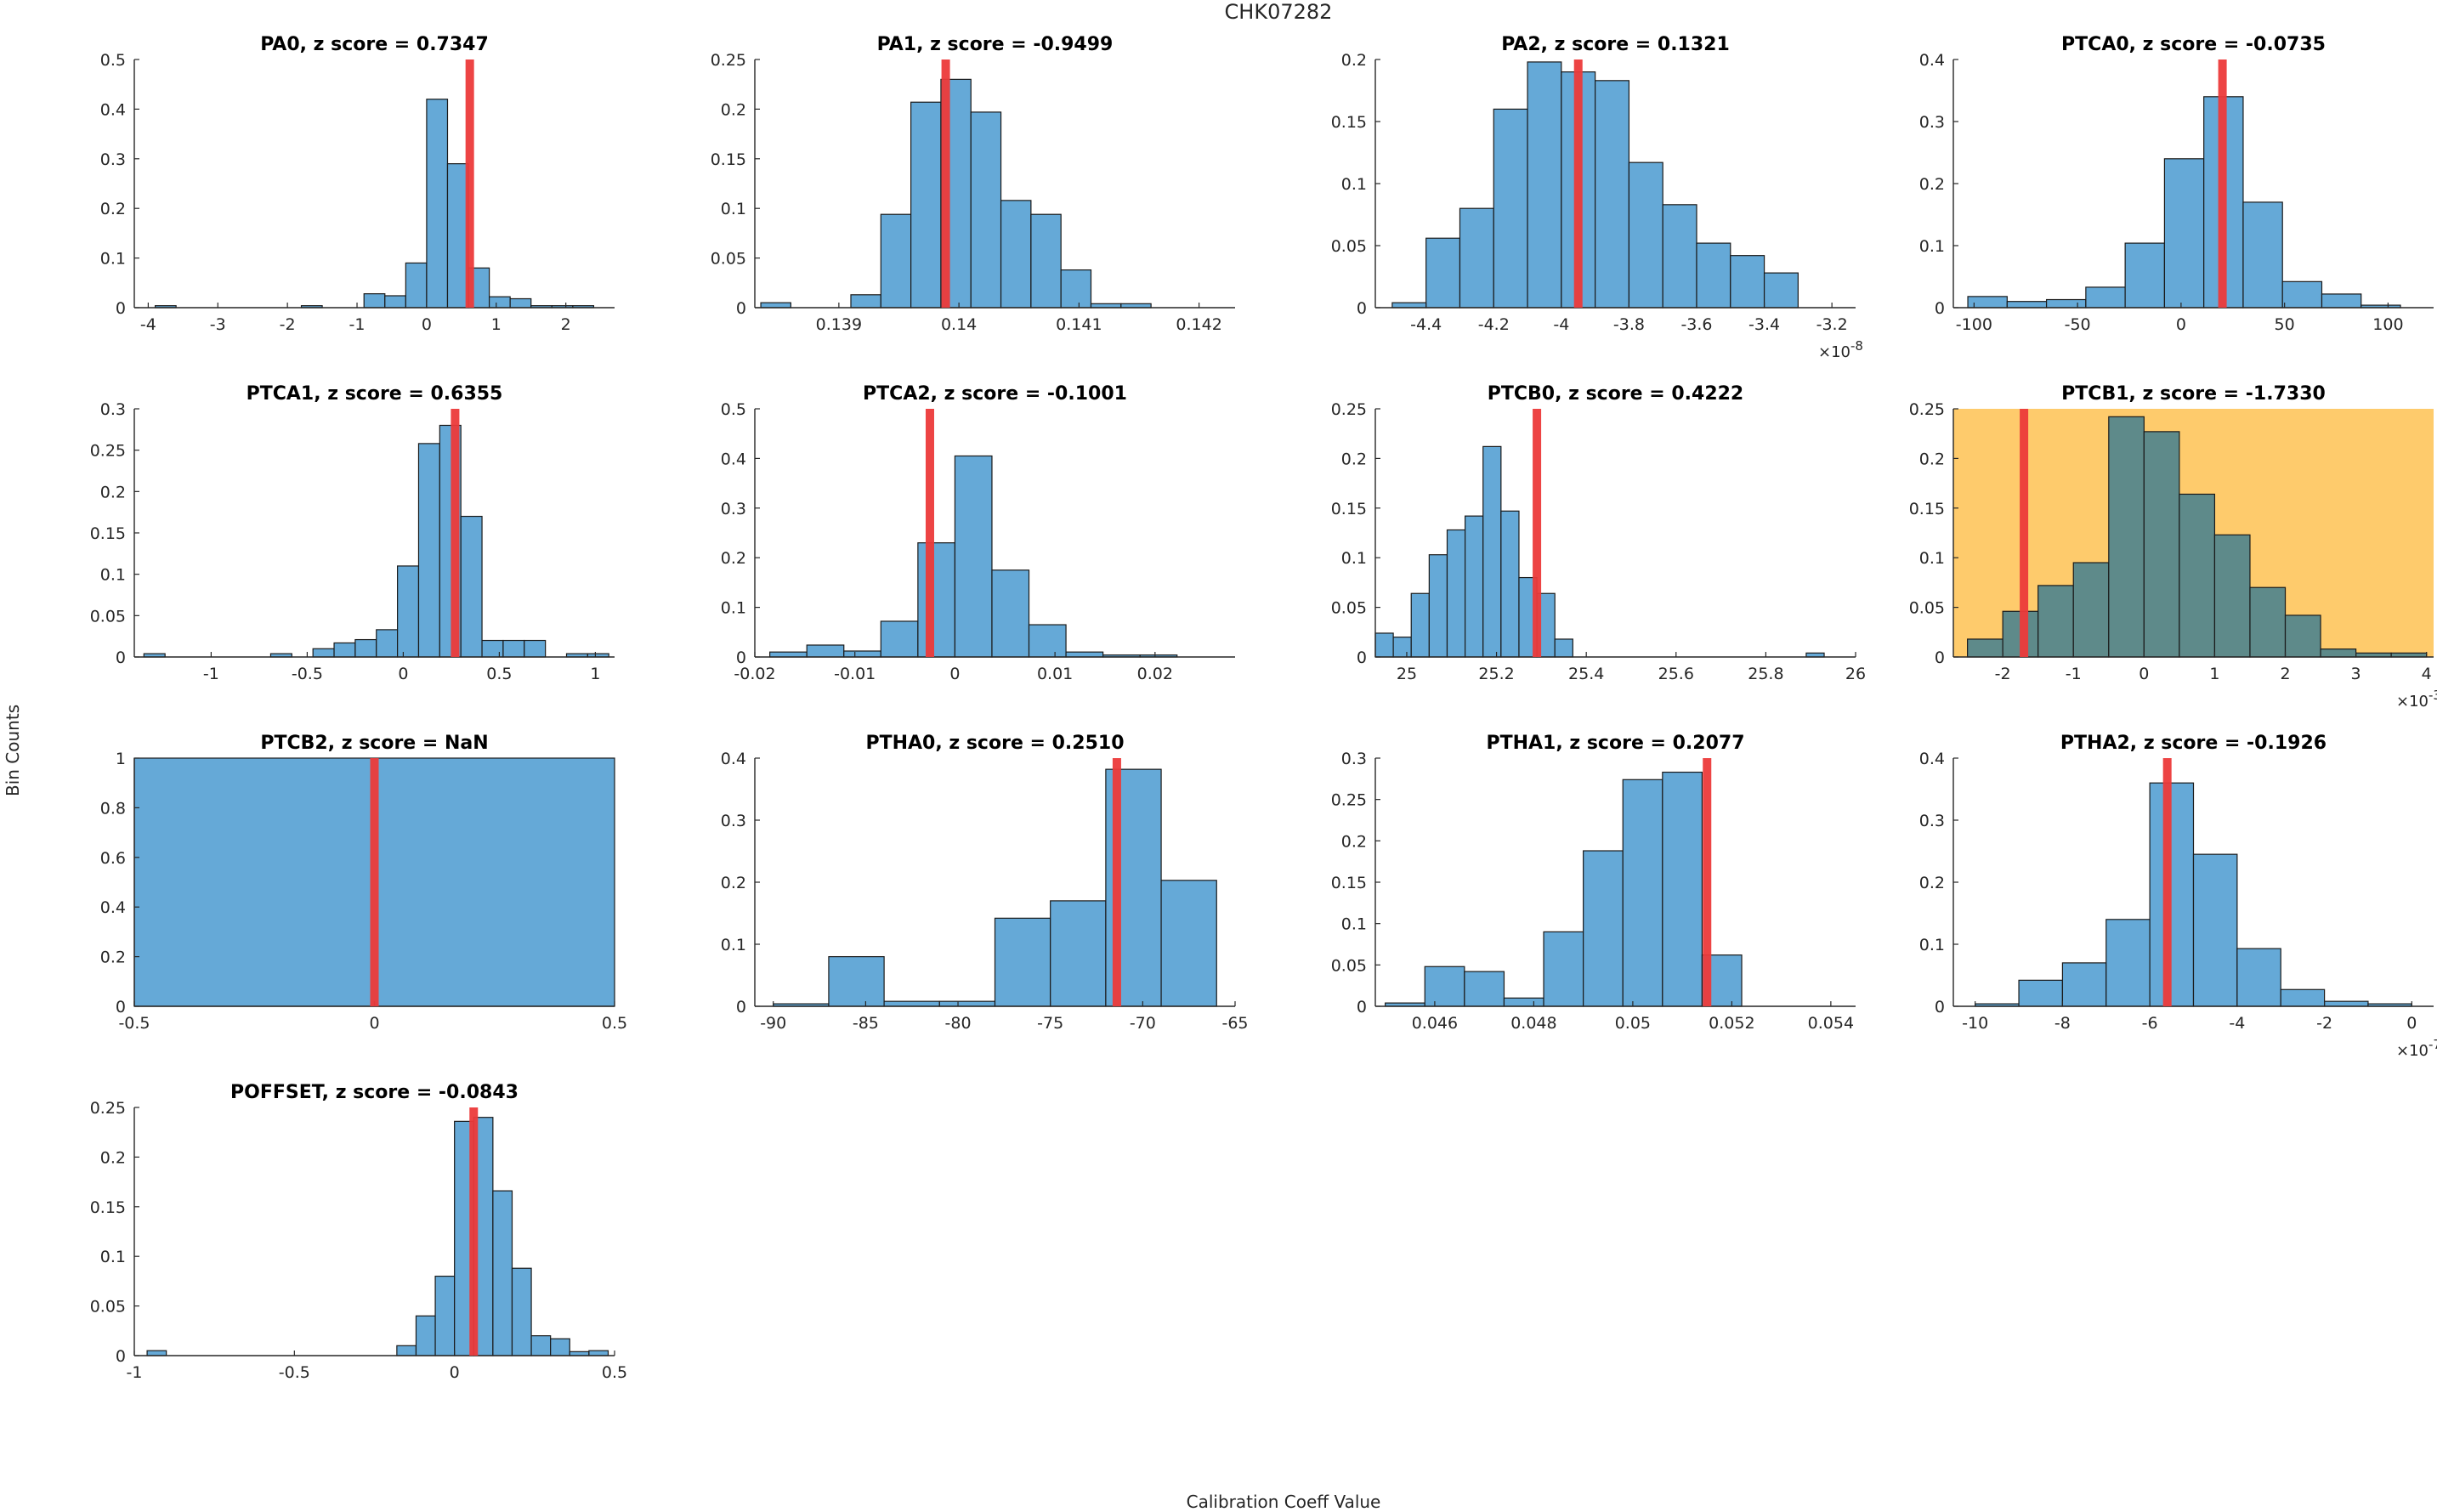 The image size is (2437, 1512). Describe the element at coordinates (1050, 1023) in the screenshot. I see `subplot-ptha0-x-tick-label: -75` at that location.